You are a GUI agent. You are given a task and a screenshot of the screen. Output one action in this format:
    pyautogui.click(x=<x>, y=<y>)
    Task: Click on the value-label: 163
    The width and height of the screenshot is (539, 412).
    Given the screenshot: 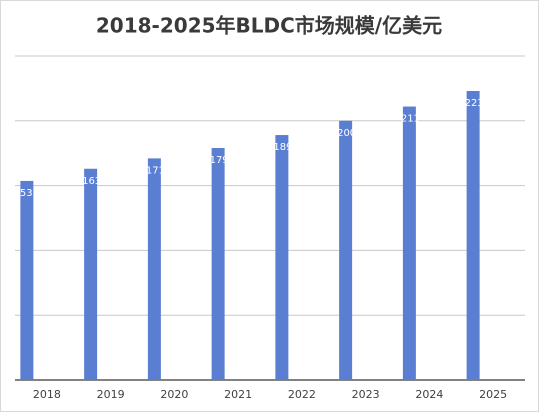 What is the action you would take?
    pyautogui.click(x=91, y=181)
    